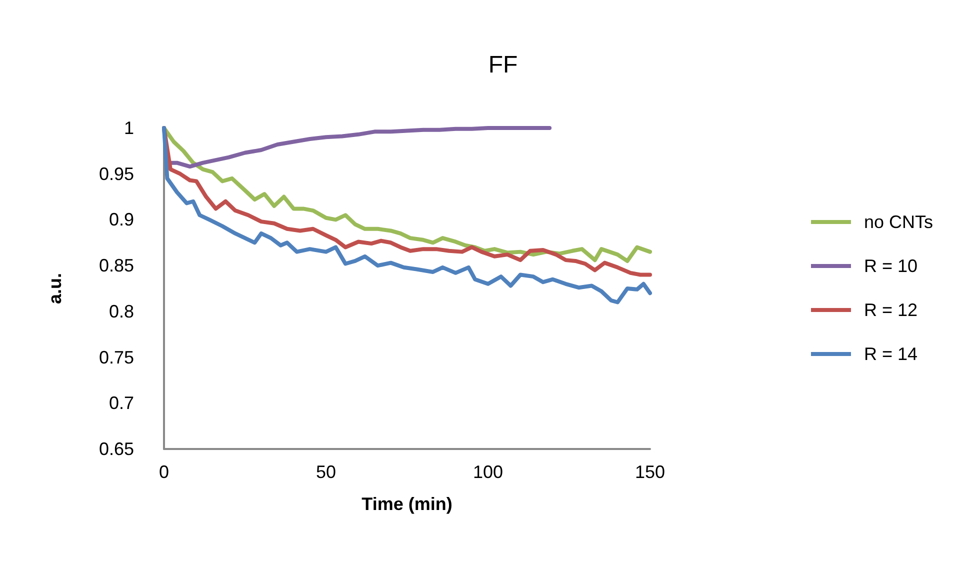 This screenshot has height=580, width=958. Describe the element at coordinates (899, 222) in the screenshot. I see `legend-label: no CNTs` at that location.